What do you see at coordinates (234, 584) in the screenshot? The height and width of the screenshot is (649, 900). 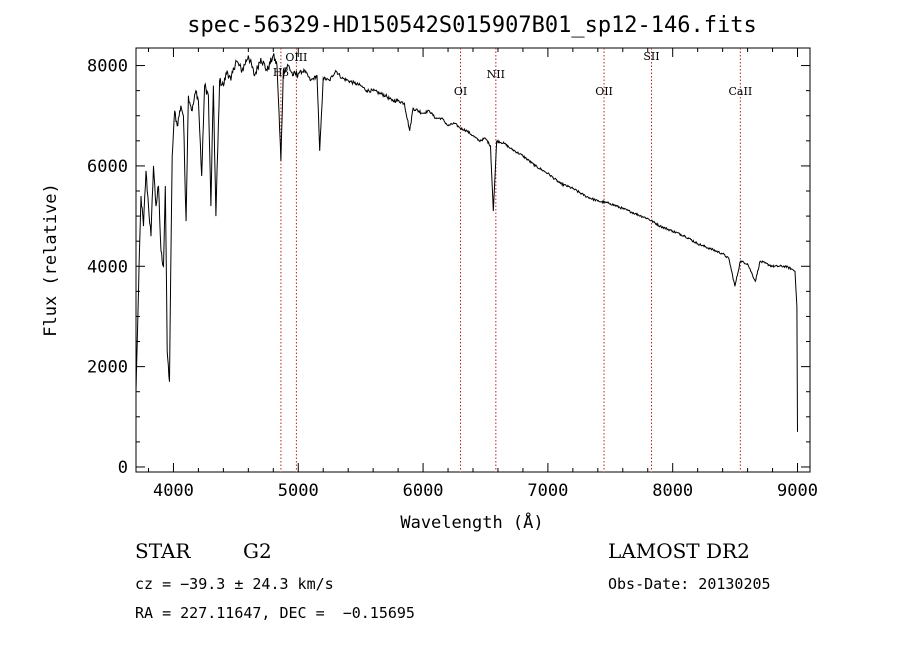 I see `redshift-text: cz = −39.3 ± 24.3 km/s` at bounding box center [234, 584].